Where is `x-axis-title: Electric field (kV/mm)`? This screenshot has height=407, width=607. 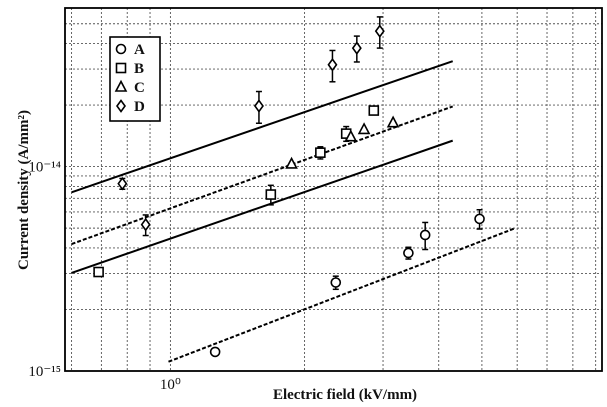
x-axis-title: Electric field (kV/mm) is located at coordinates (345, 395).